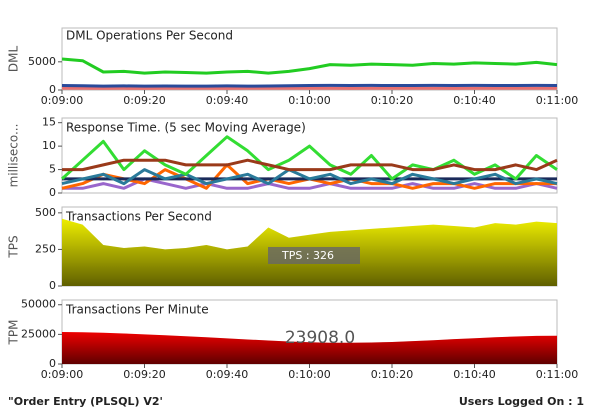 The width and height of the screenshot is (590, 414). Describe the element at coordinates (42, 61) in the screenshot. I see `y-tick-label: 5000` at that location.